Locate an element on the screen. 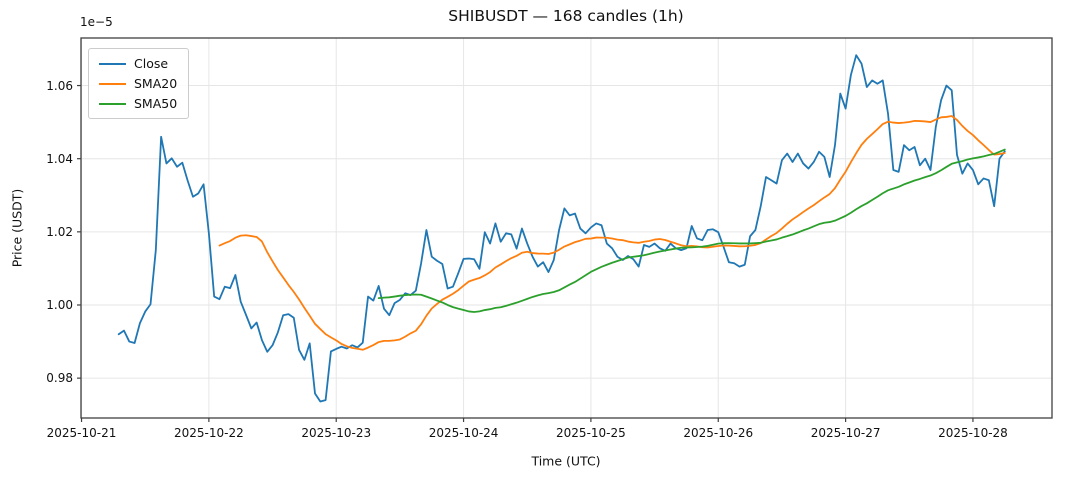 Image resolution: width=1068 pixels, height=481 pixels. x-tick-label: 2025-10-28 is located at coordinates (973, 433).